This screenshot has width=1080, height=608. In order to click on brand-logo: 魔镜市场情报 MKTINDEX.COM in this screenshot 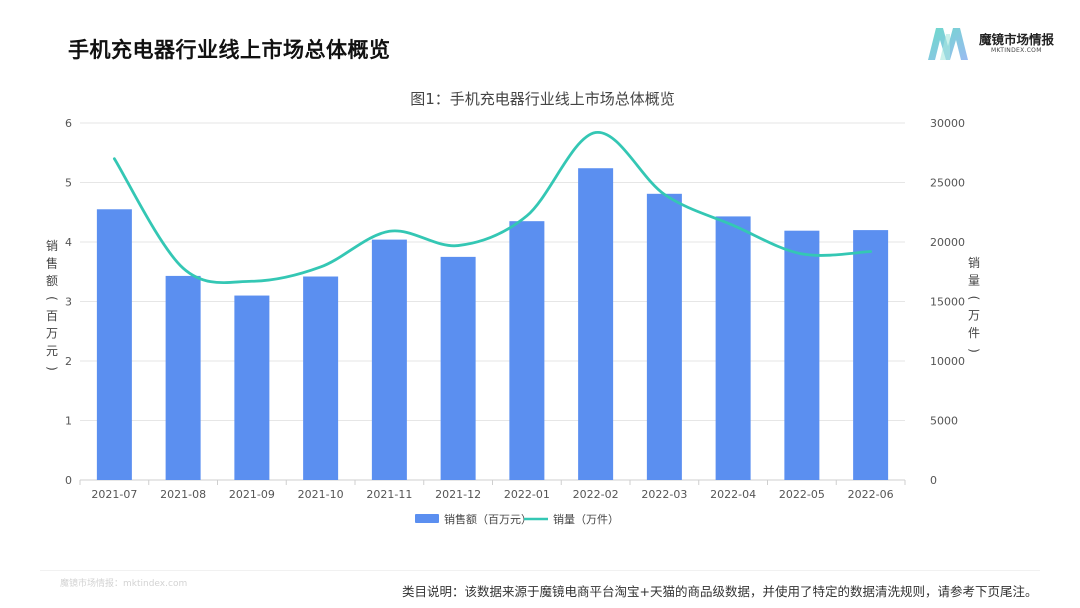, I will do `click(996, 44)`.